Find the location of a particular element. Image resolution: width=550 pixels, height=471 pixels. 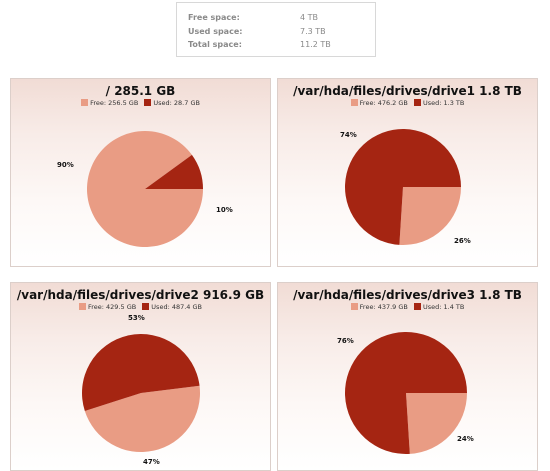

legend-free-label: Free: 256.5 GB is located at coordinates (114, 103).